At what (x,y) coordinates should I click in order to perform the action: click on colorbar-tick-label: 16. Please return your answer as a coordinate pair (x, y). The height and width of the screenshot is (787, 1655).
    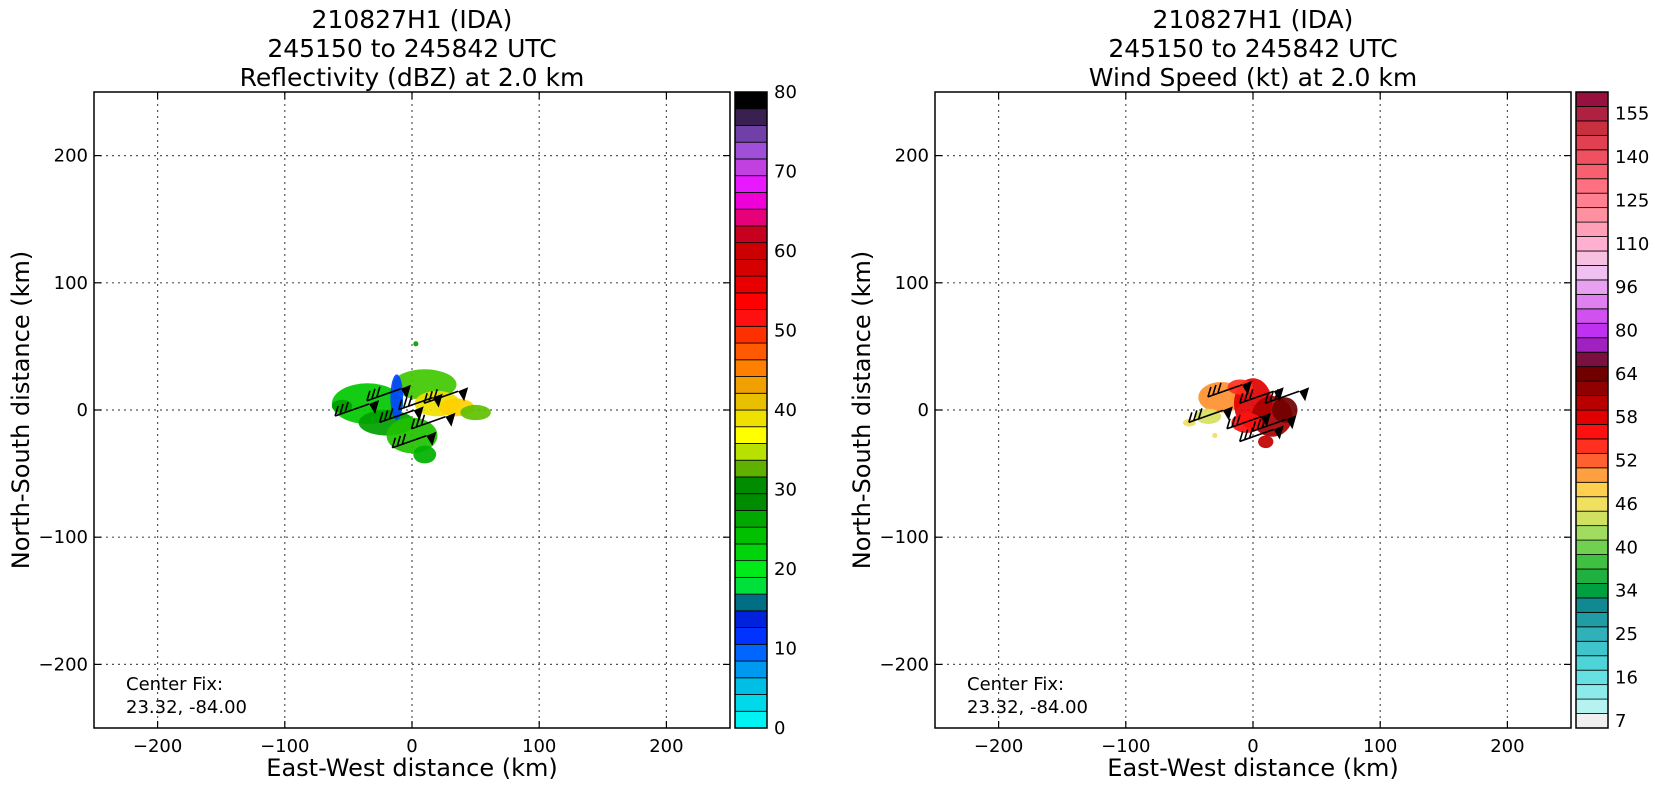
    Looking at the image, I should click on (1626, 677).